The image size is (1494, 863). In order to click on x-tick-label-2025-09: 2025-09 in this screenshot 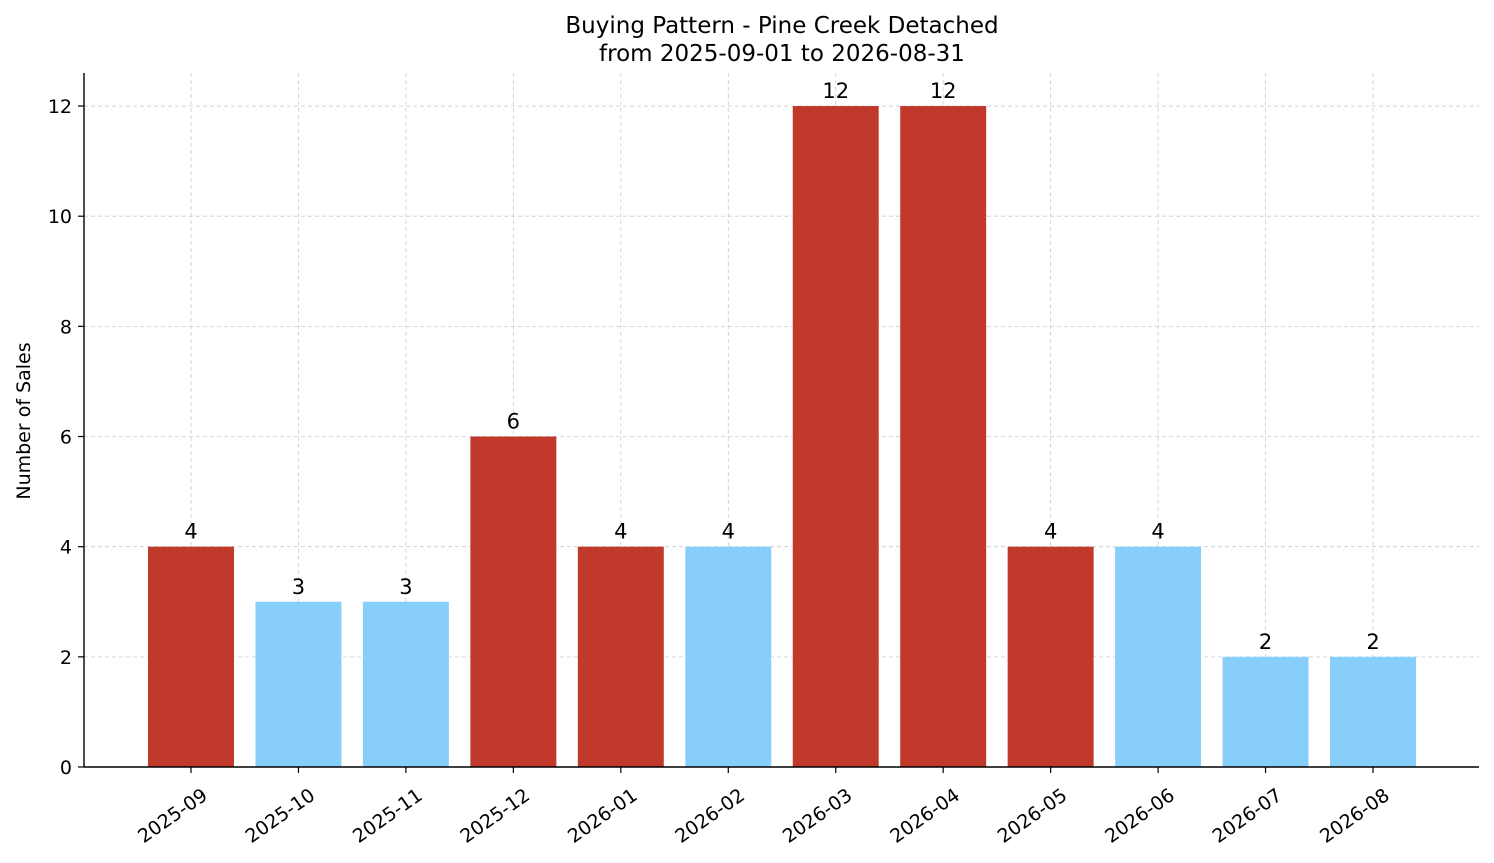, I will do `click(173, 816)`.